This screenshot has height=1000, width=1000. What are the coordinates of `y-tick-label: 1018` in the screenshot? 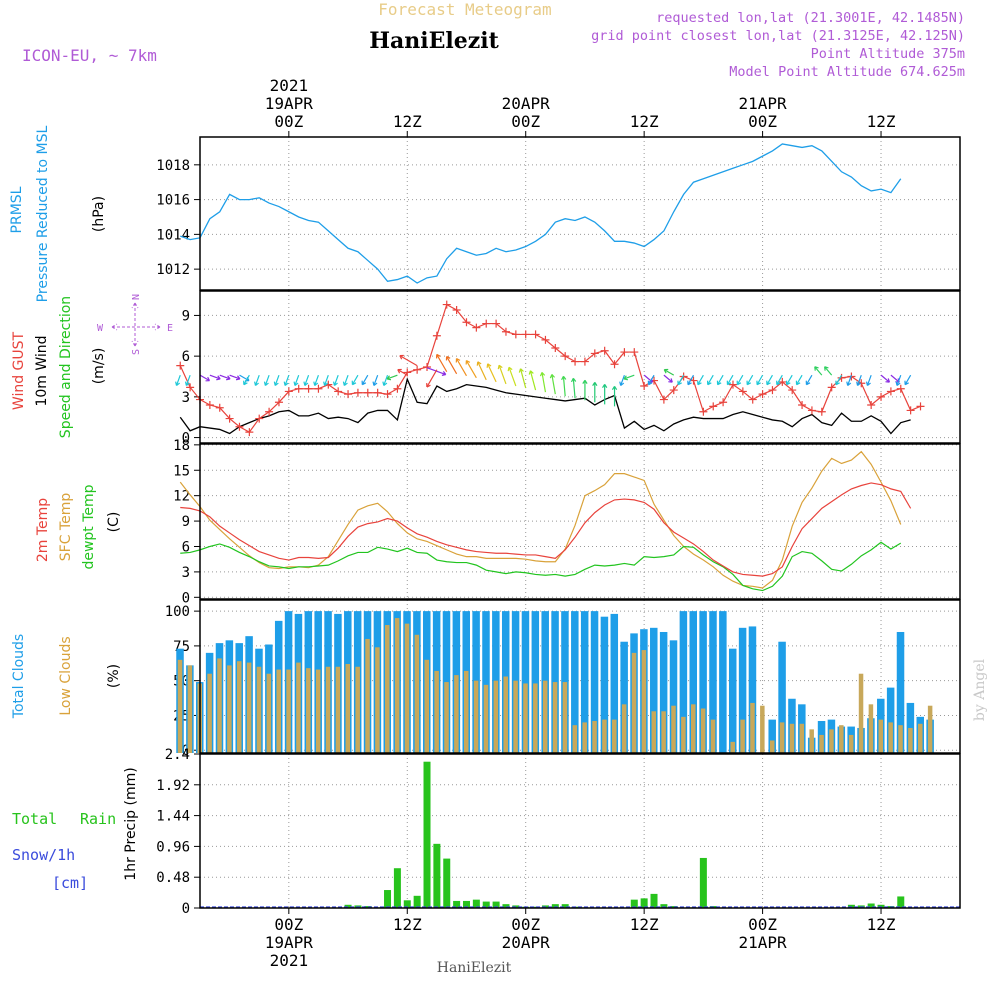 It's located at (173, 166).